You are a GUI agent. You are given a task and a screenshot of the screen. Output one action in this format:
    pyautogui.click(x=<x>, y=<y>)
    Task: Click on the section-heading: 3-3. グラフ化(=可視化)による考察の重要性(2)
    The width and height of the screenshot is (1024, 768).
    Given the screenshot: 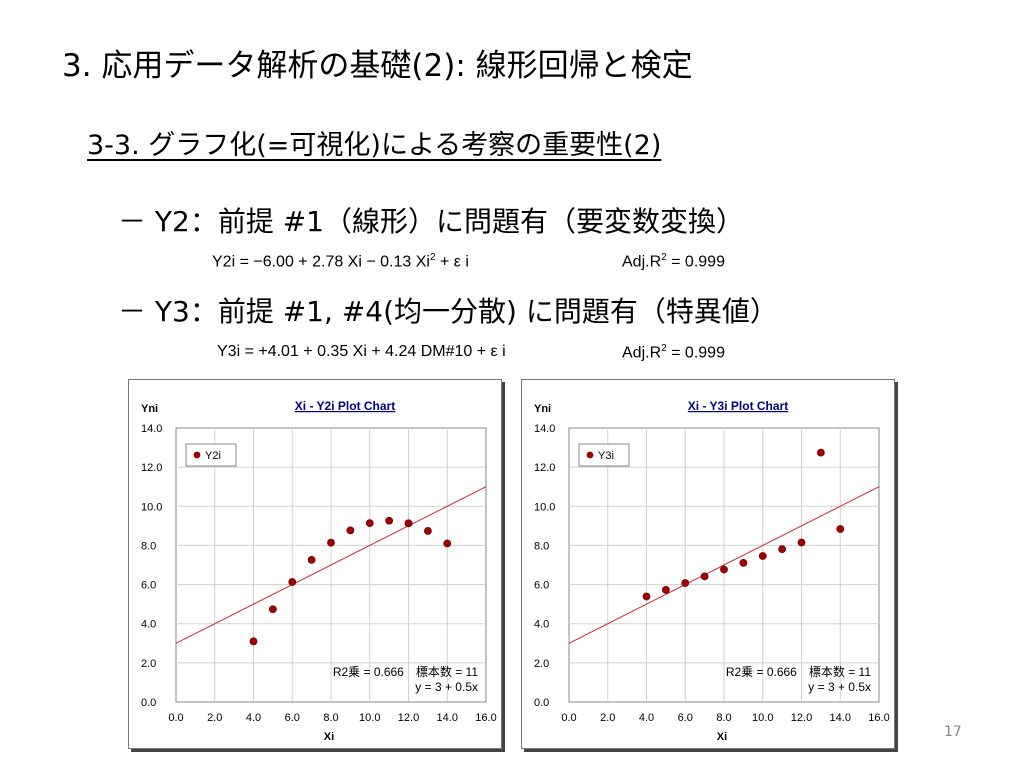 What is the action you would take?
    pyautogui.click(x=374, y=145)
    